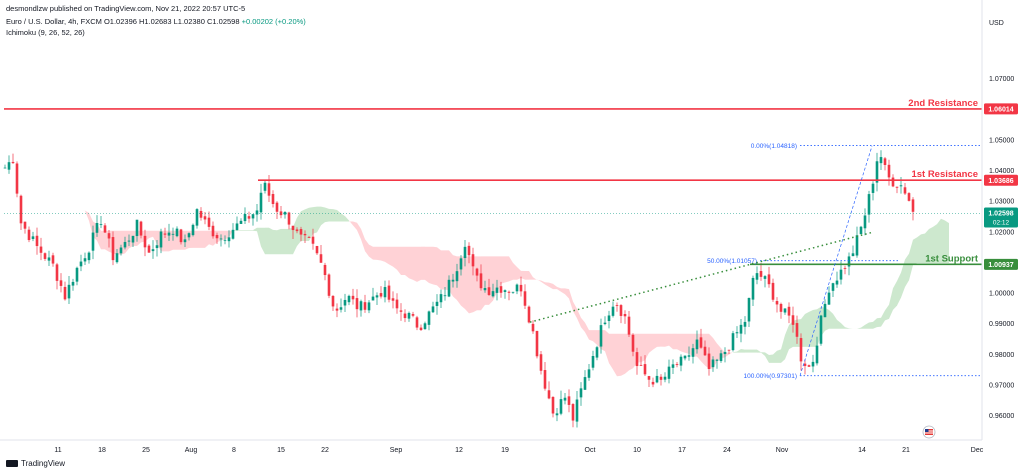 This screenshot has height=475, width=1024. What do you see at coordinates (1001, 232) in the screenshot?
I see `y-tick-label: 1.02000` at bounding box center [1001, 232].